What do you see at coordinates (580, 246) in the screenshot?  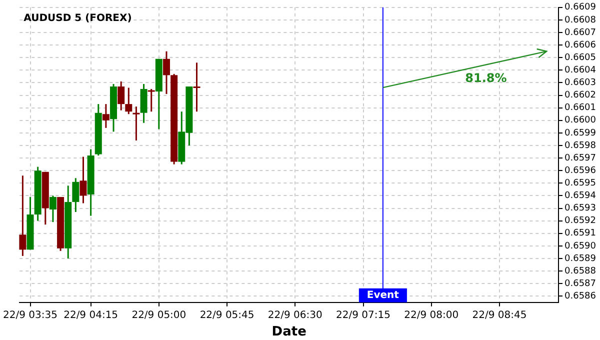 I see `y-tick-label: 0.6590` at bounding box center [580, 246].